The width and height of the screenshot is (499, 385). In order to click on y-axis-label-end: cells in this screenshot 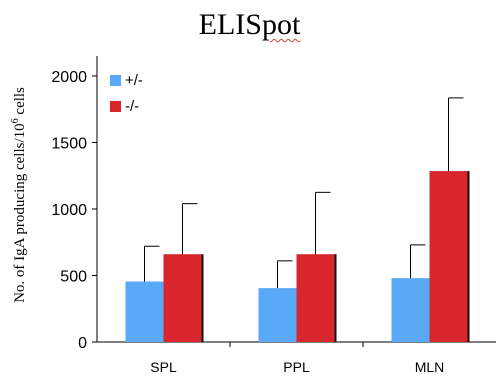, I will do `click(20, 102)`.